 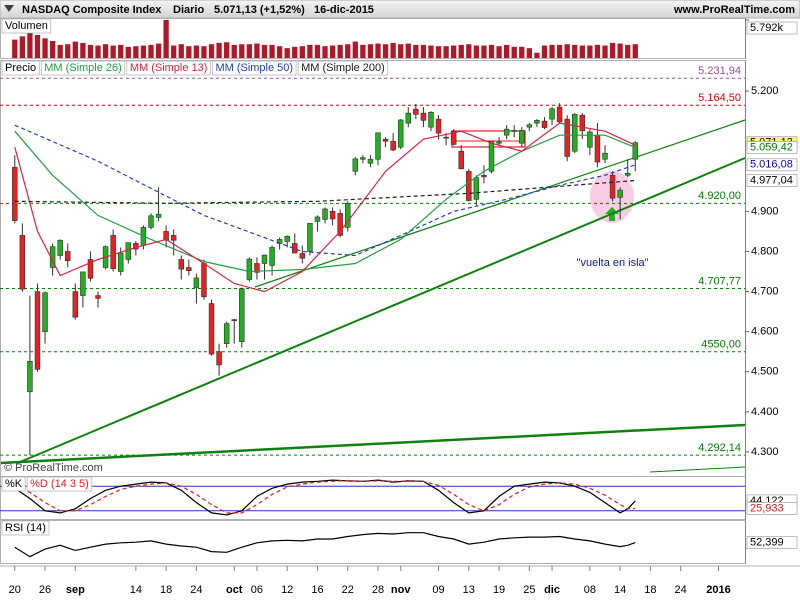 I want to click on x-tick-label: 2016, so click(x=718, y=590).